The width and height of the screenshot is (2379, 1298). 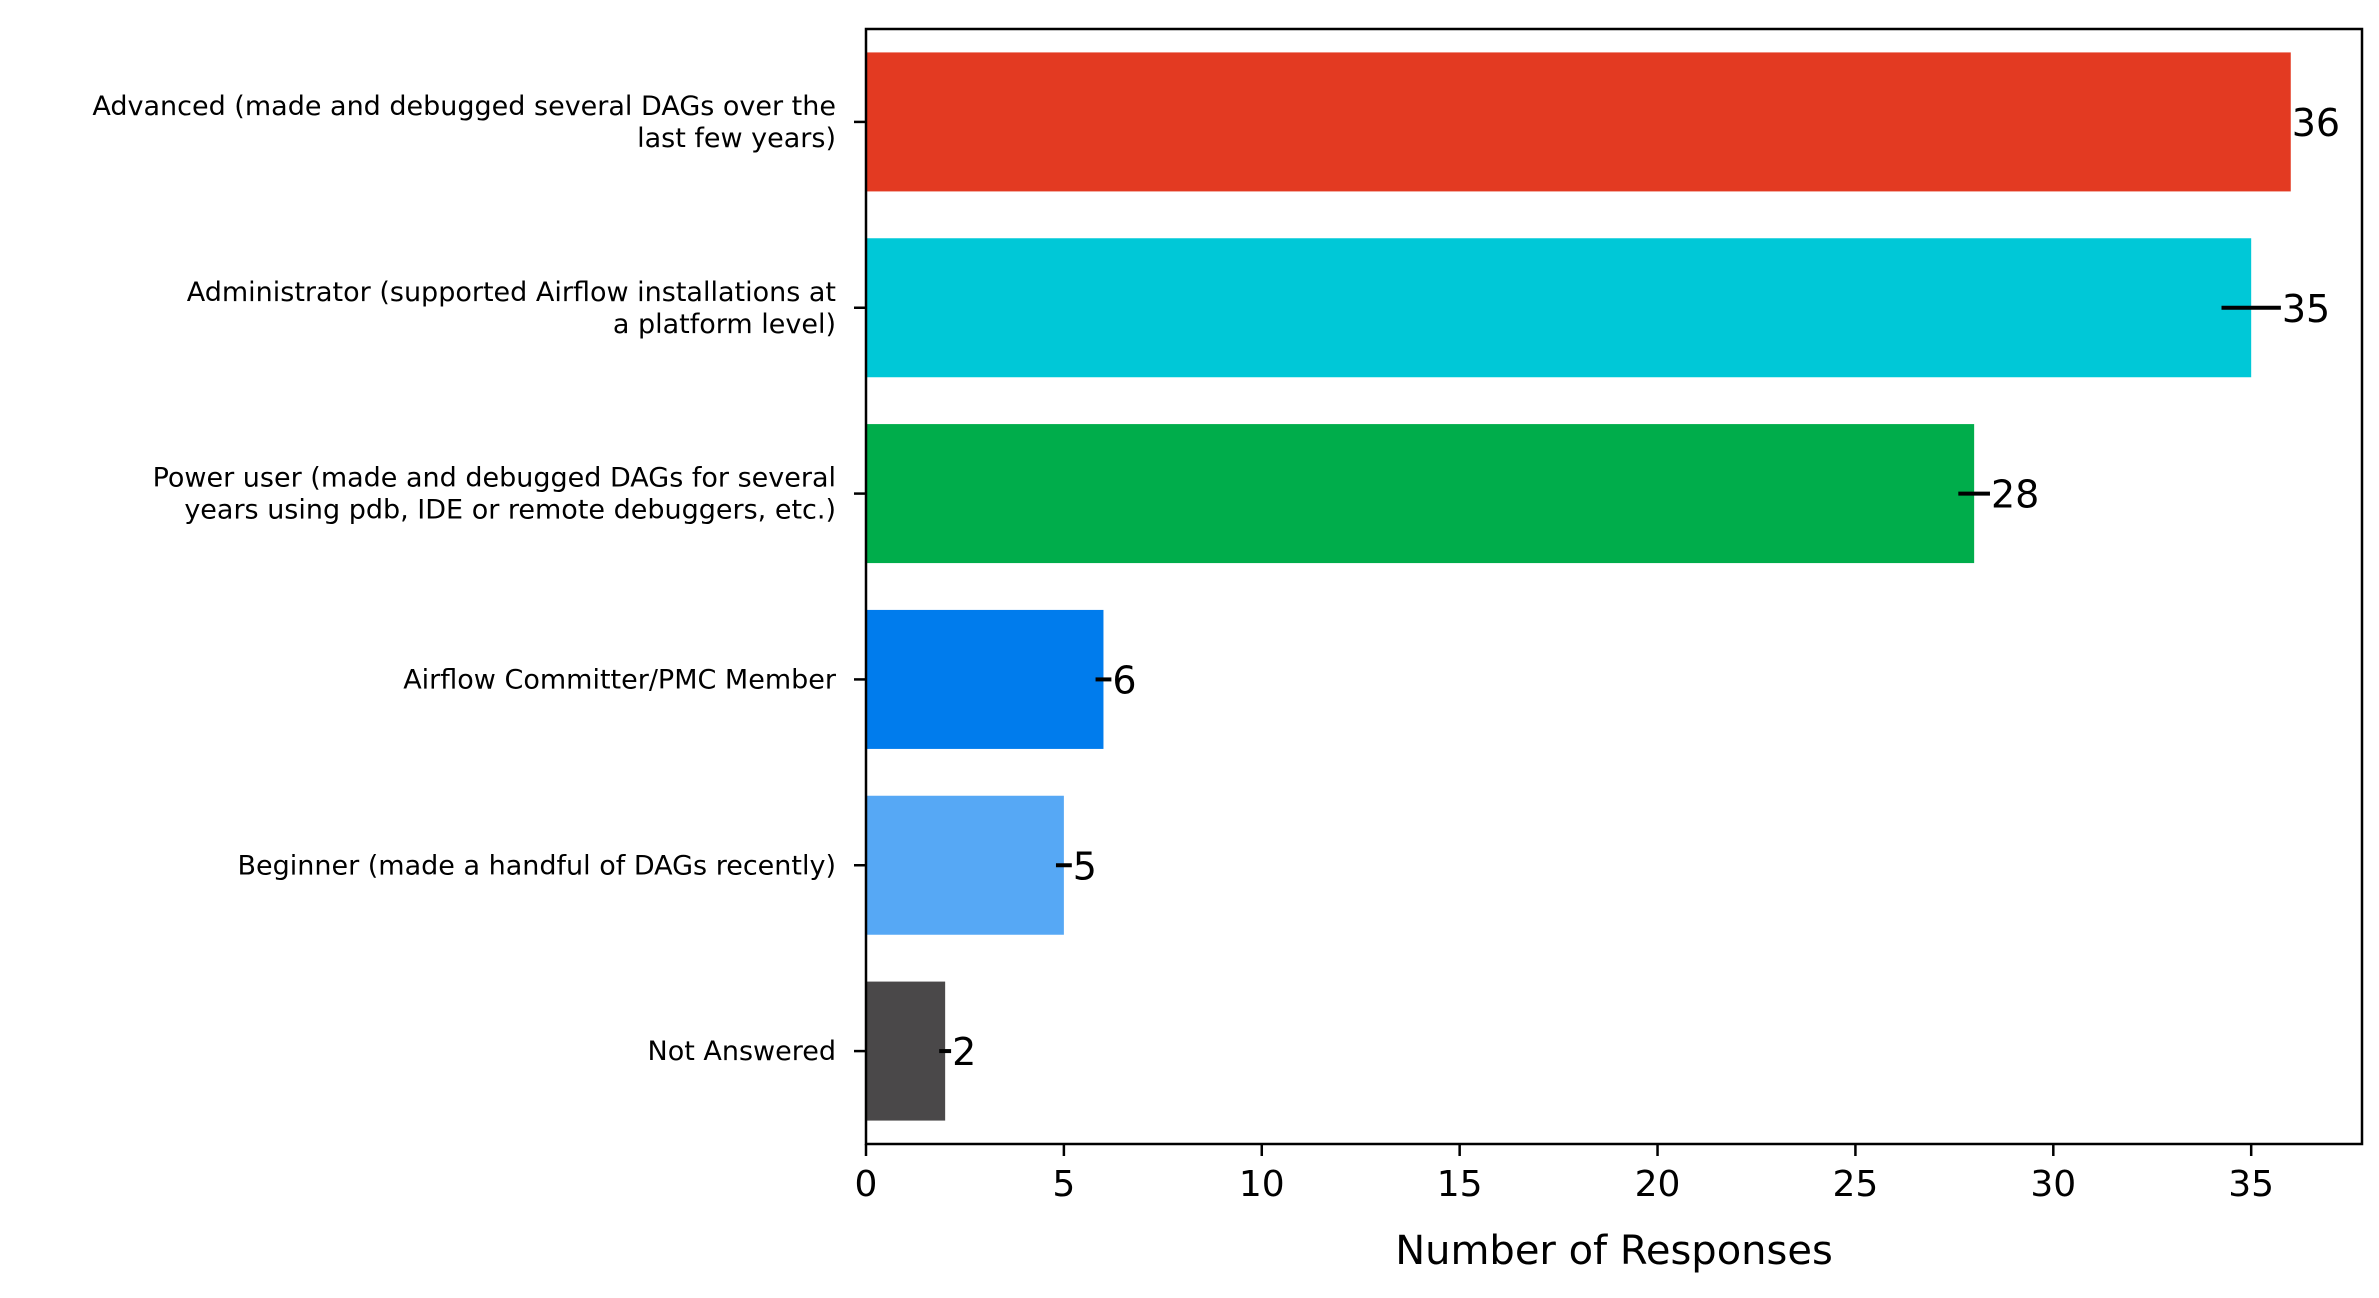 I want to click on x-tick-label: 35, so click(x=2251, y=1184).